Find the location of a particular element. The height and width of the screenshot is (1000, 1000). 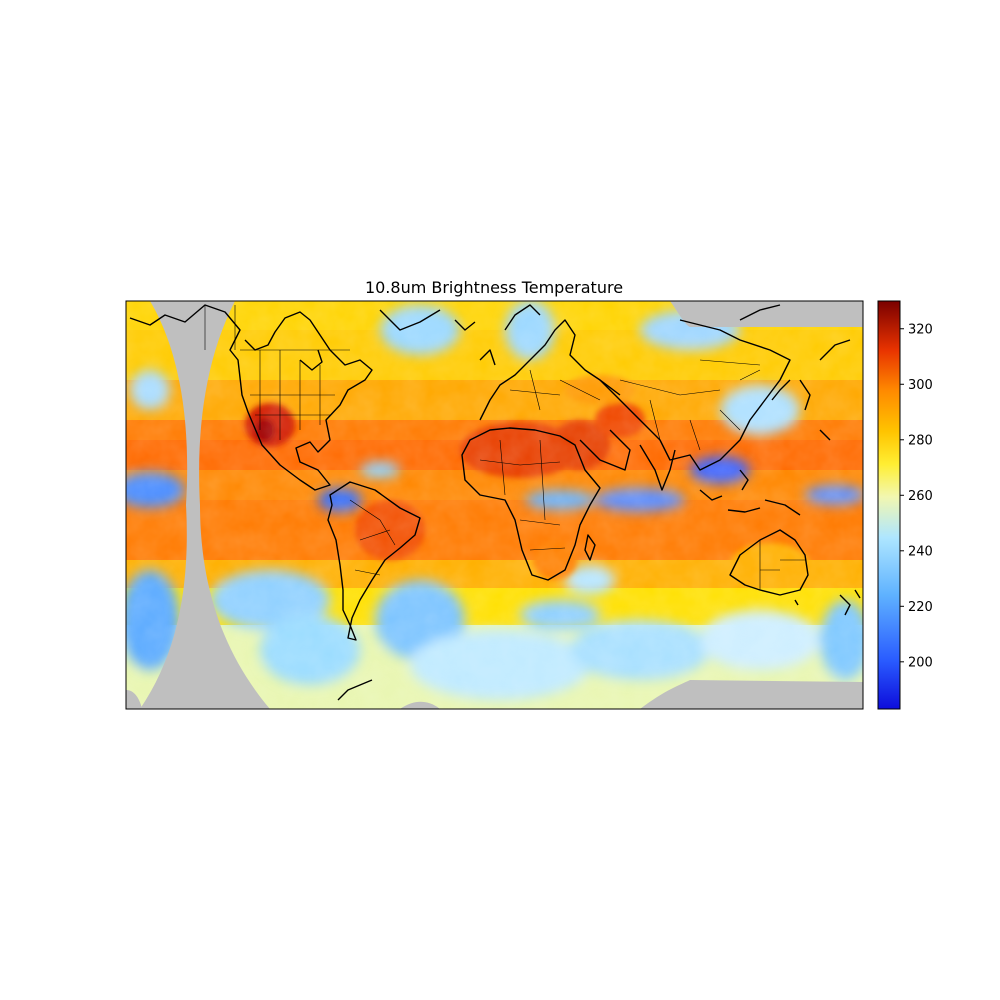

colorbar-ramp is located at coordinates (889, 505).